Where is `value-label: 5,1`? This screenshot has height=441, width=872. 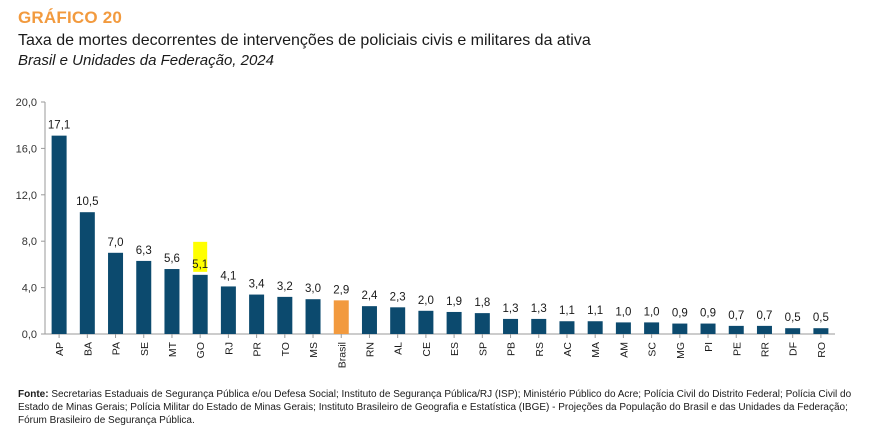
value-label: 5,1 is located at coordinates (200, 265).